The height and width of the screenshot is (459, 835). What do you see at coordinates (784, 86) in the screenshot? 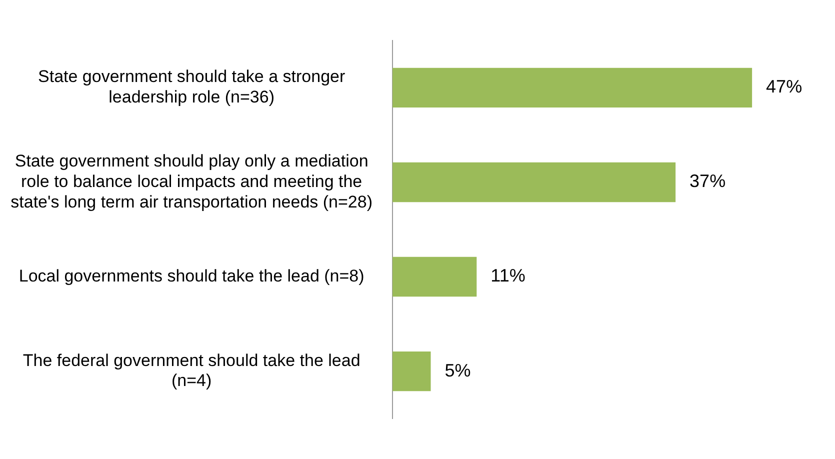
I see `data-label: 47%` at bounding box center [784, 86].